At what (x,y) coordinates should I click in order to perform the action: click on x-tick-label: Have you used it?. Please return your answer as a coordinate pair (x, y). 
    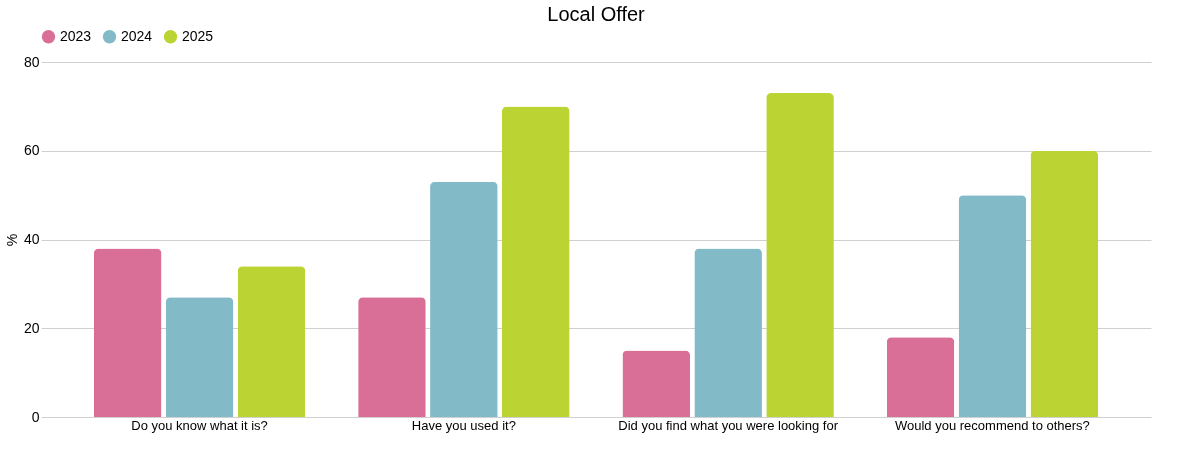
    Looking at the image, I should click on (463, 425).